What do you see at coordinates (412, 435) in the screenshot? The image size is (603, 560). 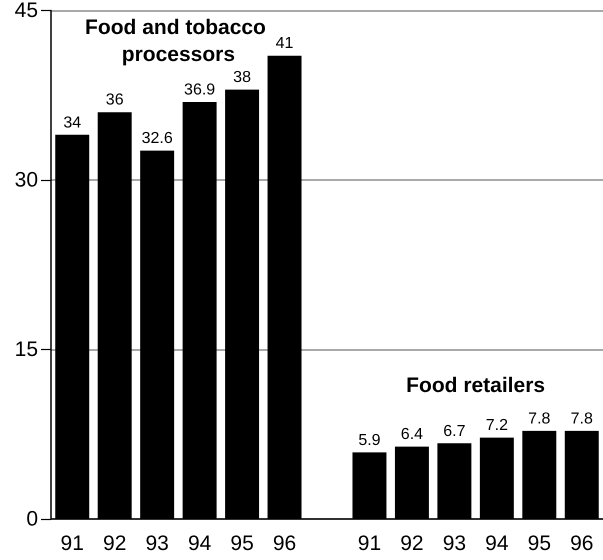 I see `data-label: 6.4` at bounding box center [412, 435].